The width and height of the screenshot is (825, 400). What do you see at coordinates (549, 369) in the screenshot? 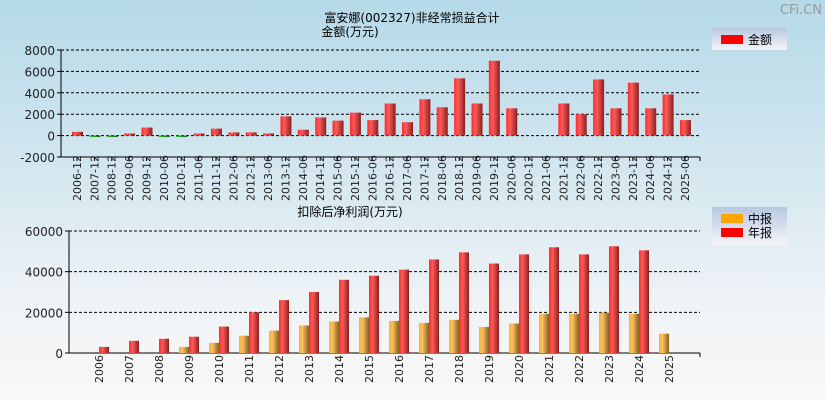
I see `x-tick-label: 2021` at bounding box center [549, 369].